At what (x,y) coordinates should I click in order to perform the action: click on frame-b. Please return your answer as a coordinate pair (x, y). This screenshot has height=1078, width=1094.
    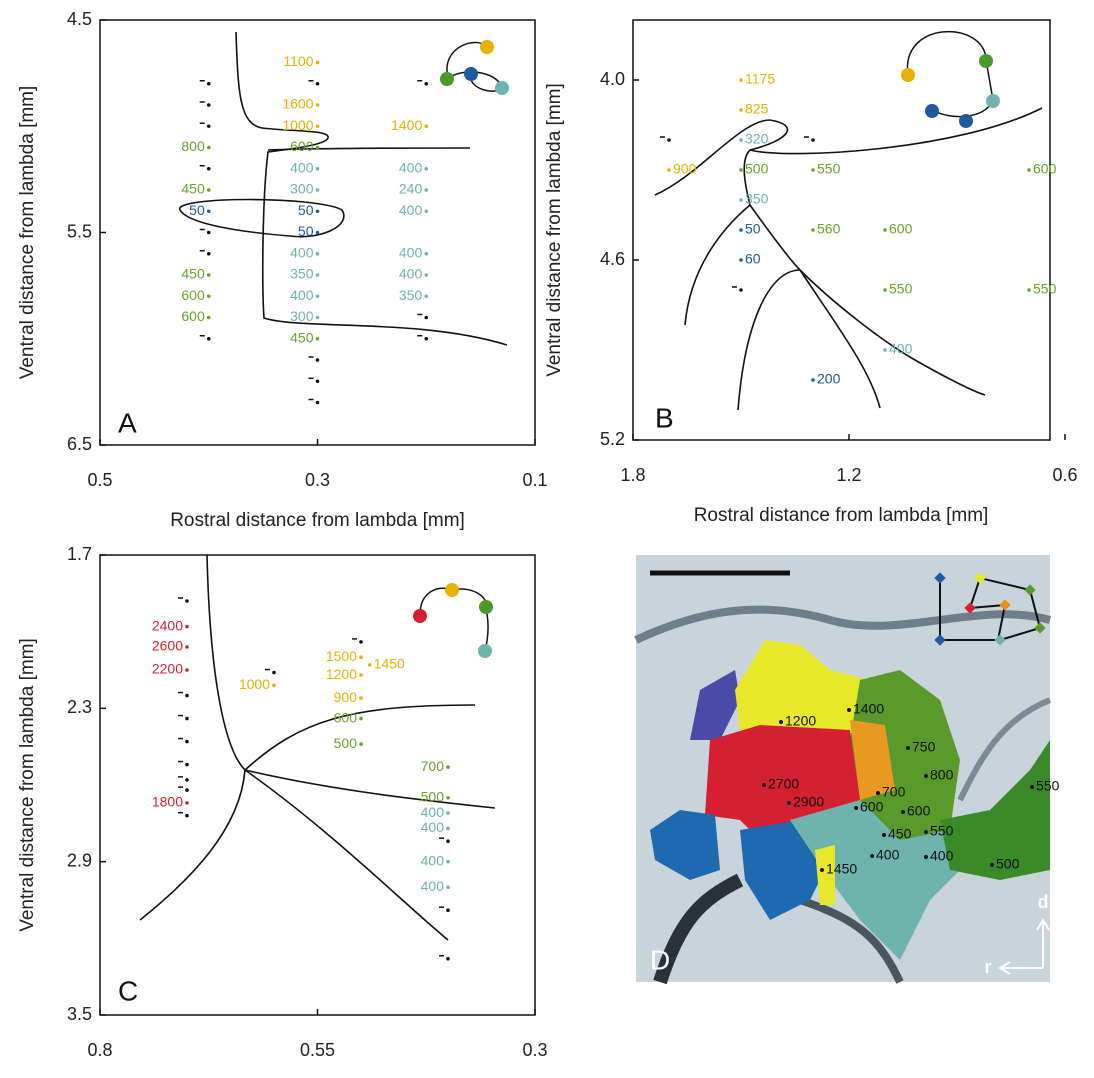
    Looking at the image, I should click on (841, 230).